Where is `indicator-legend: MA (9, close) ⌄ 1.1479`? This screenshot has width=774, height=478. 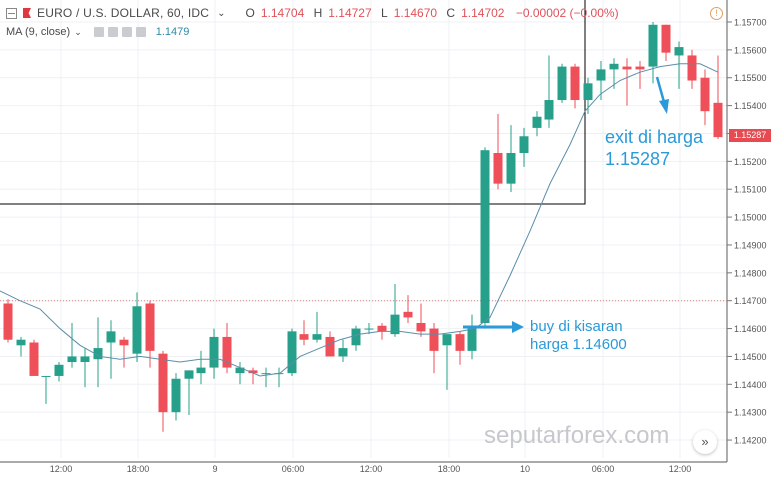 indicator-legend: MA (9, close) ⌄ 1.1479 is located at coordinates (97, 32).